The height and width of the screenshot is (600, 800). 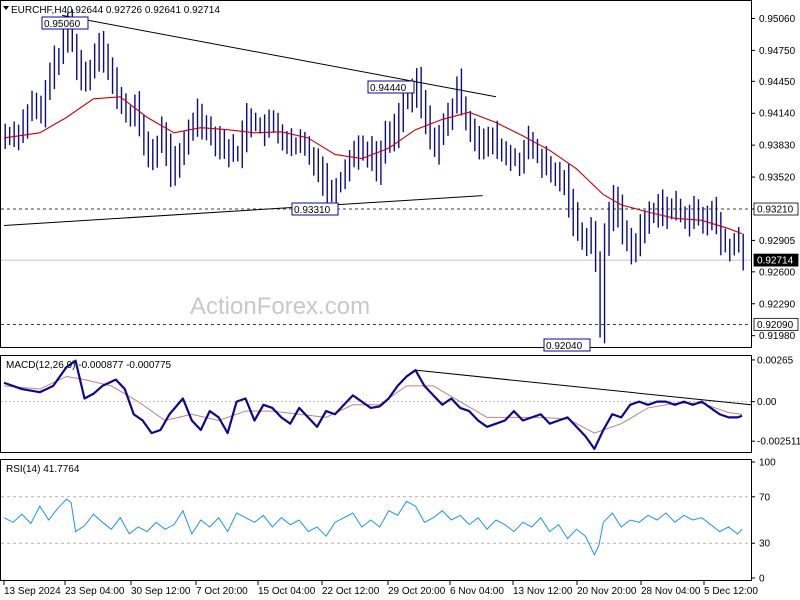 I want to click on rsi-y-tick-label: 30, so click(x=765, y=544).